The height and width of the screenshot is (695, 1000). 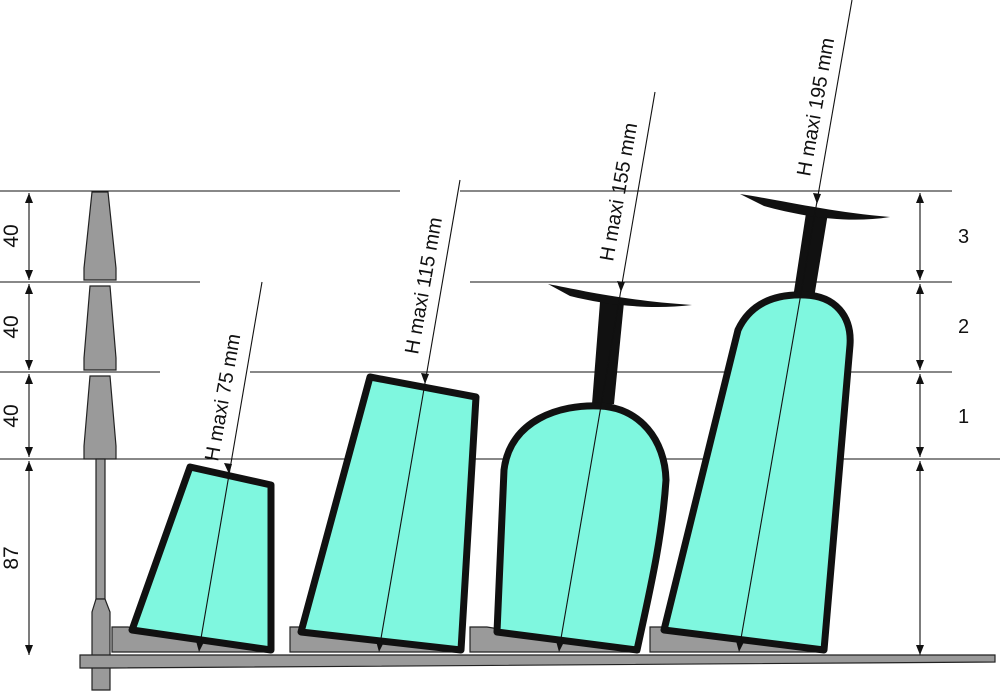 I want to click on glass-4-body, so click(x=757, y=472).